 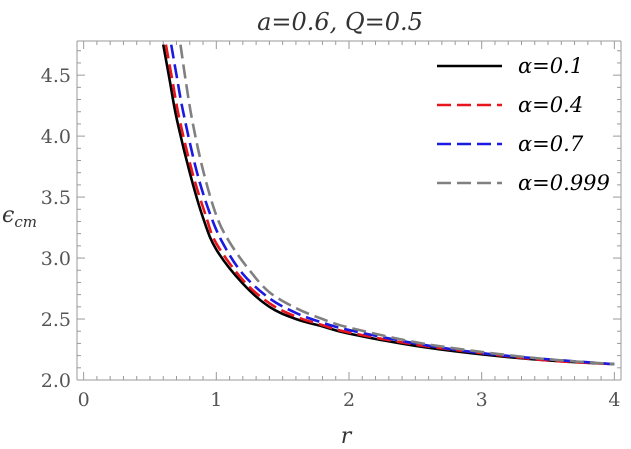 What do you see at coordinates (56, 320) in the screenshot?
I see `y-tick-label: 2.5` at bounding box center [56, 320].